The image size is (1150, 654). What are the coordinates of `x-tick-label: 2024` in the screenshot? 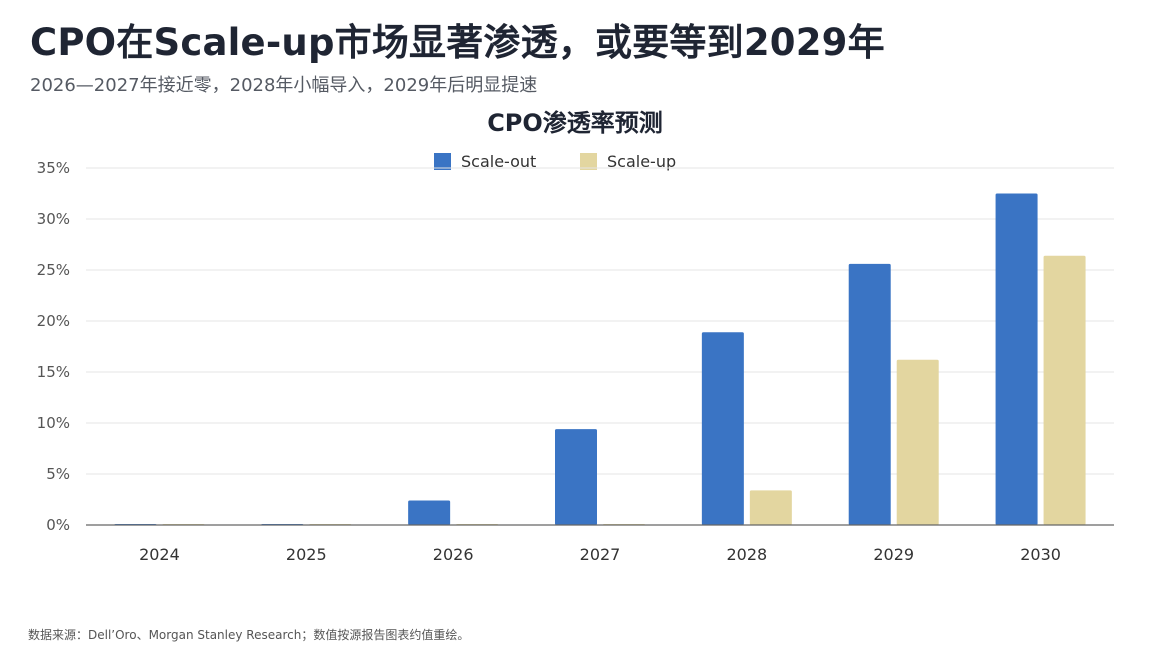 It's located at (159, 554).